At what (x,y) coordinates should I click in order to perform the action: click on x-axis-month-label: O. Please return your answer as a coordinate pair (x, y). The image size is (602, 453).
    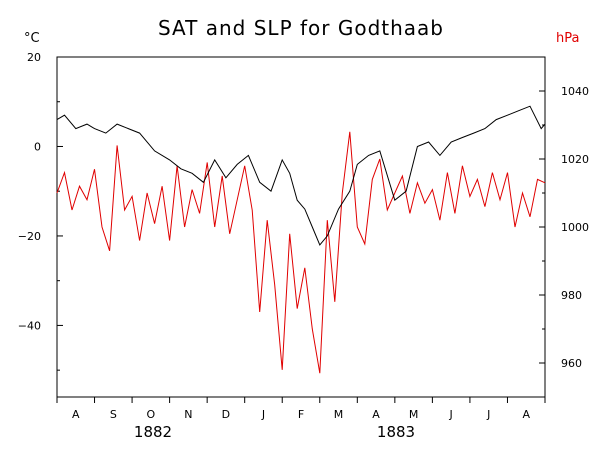
    Looking at the image, I should click on (151, 414).